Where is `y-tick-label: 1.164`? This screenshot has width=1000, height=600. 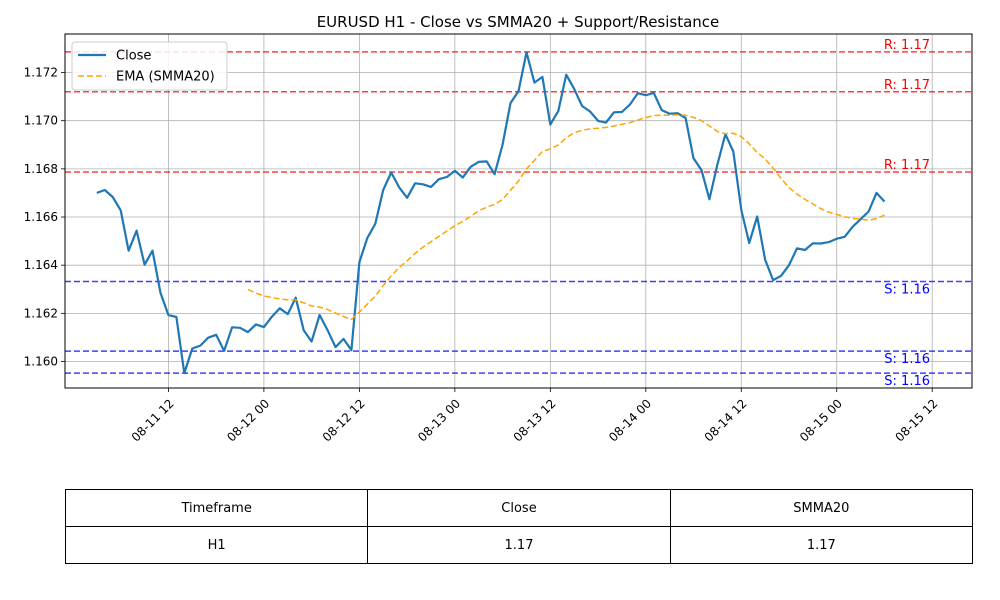
y-tick-label: 1.164 is located at coordinates (41, 265).